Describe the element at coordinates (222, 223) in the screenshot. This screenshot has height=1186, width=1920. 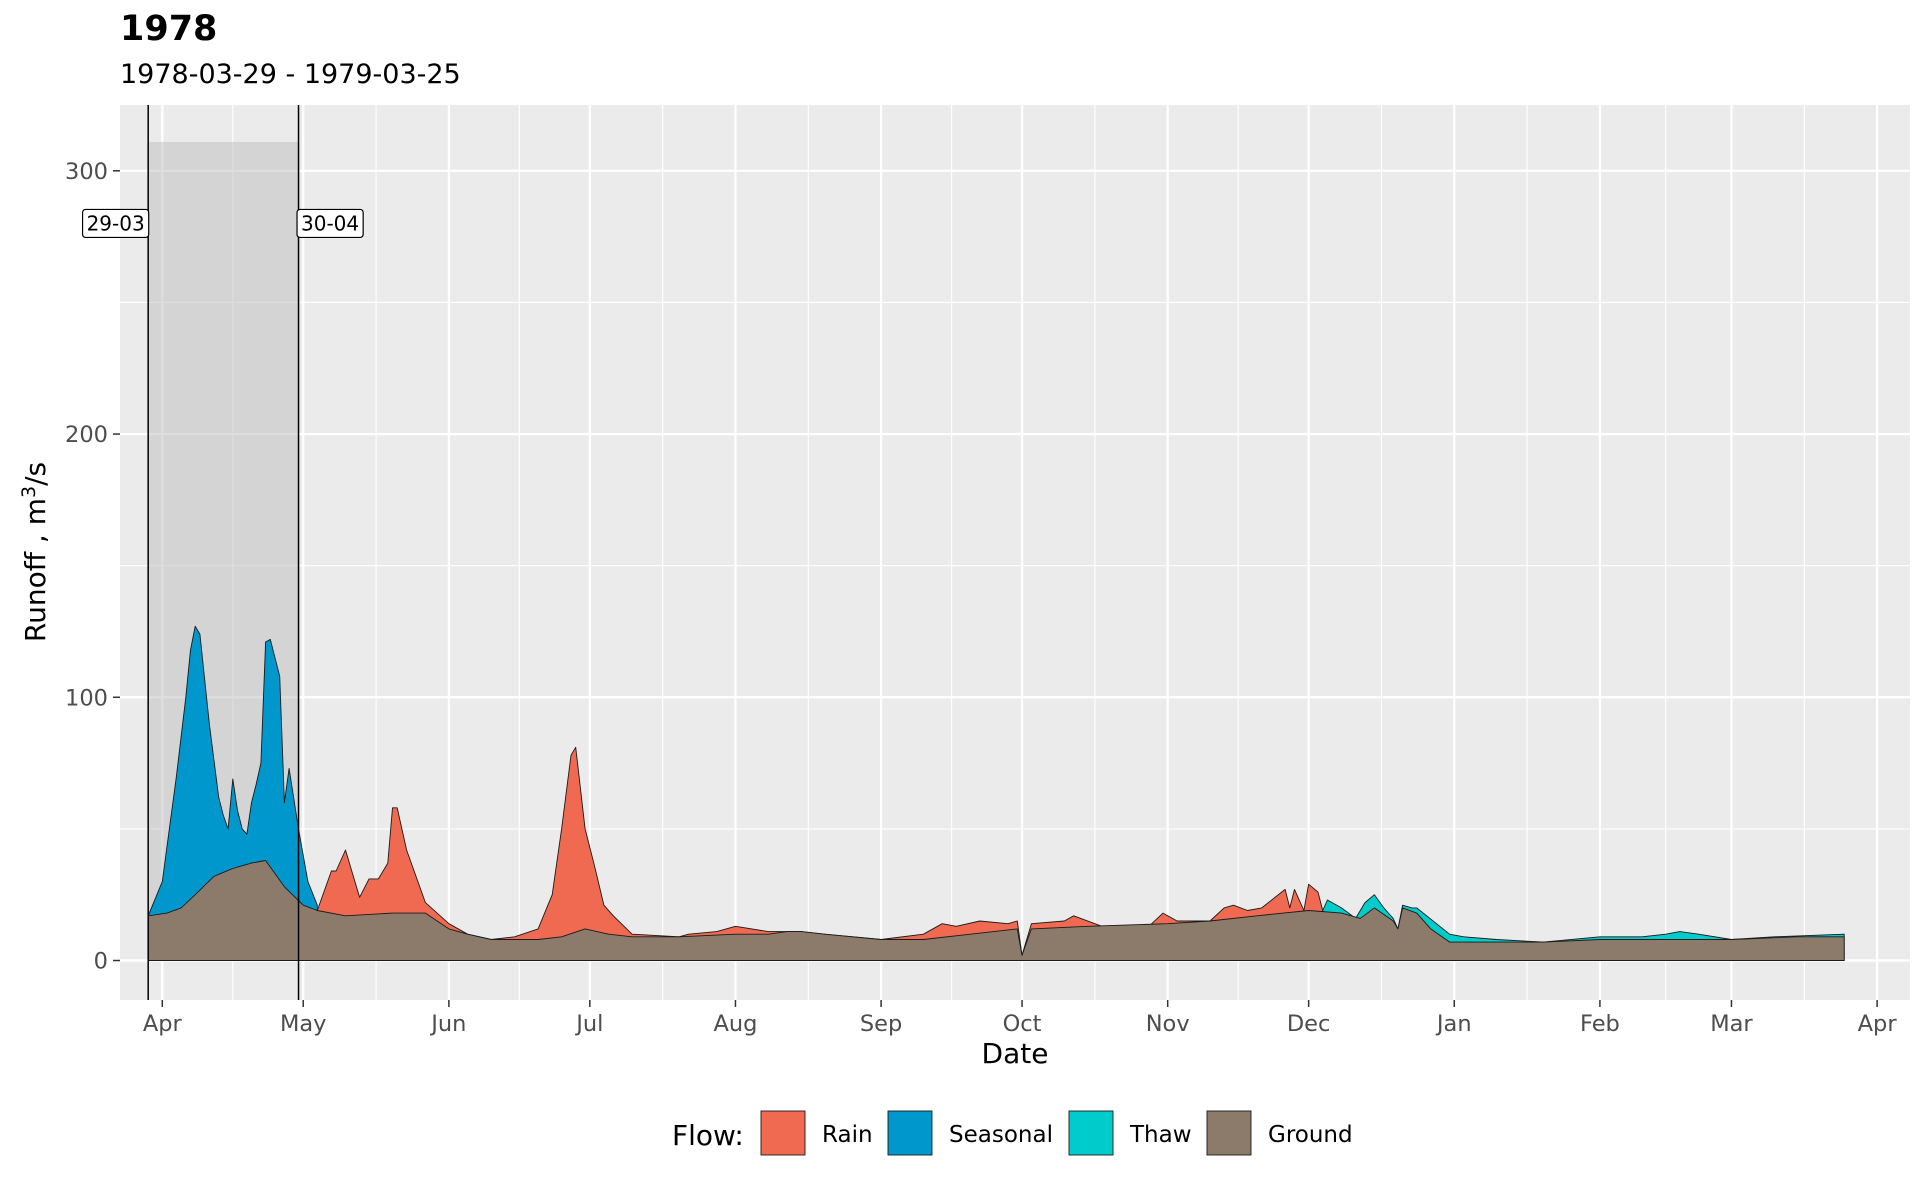
I see `period-annotations: 29-03 30-04` at that location.